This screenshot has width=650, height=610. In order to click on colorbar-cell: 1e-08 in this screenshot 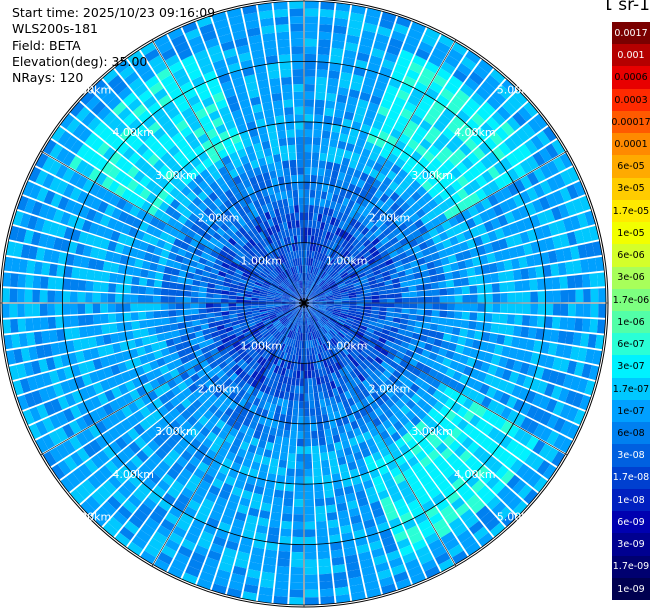, I will do `click(631, 500)`.